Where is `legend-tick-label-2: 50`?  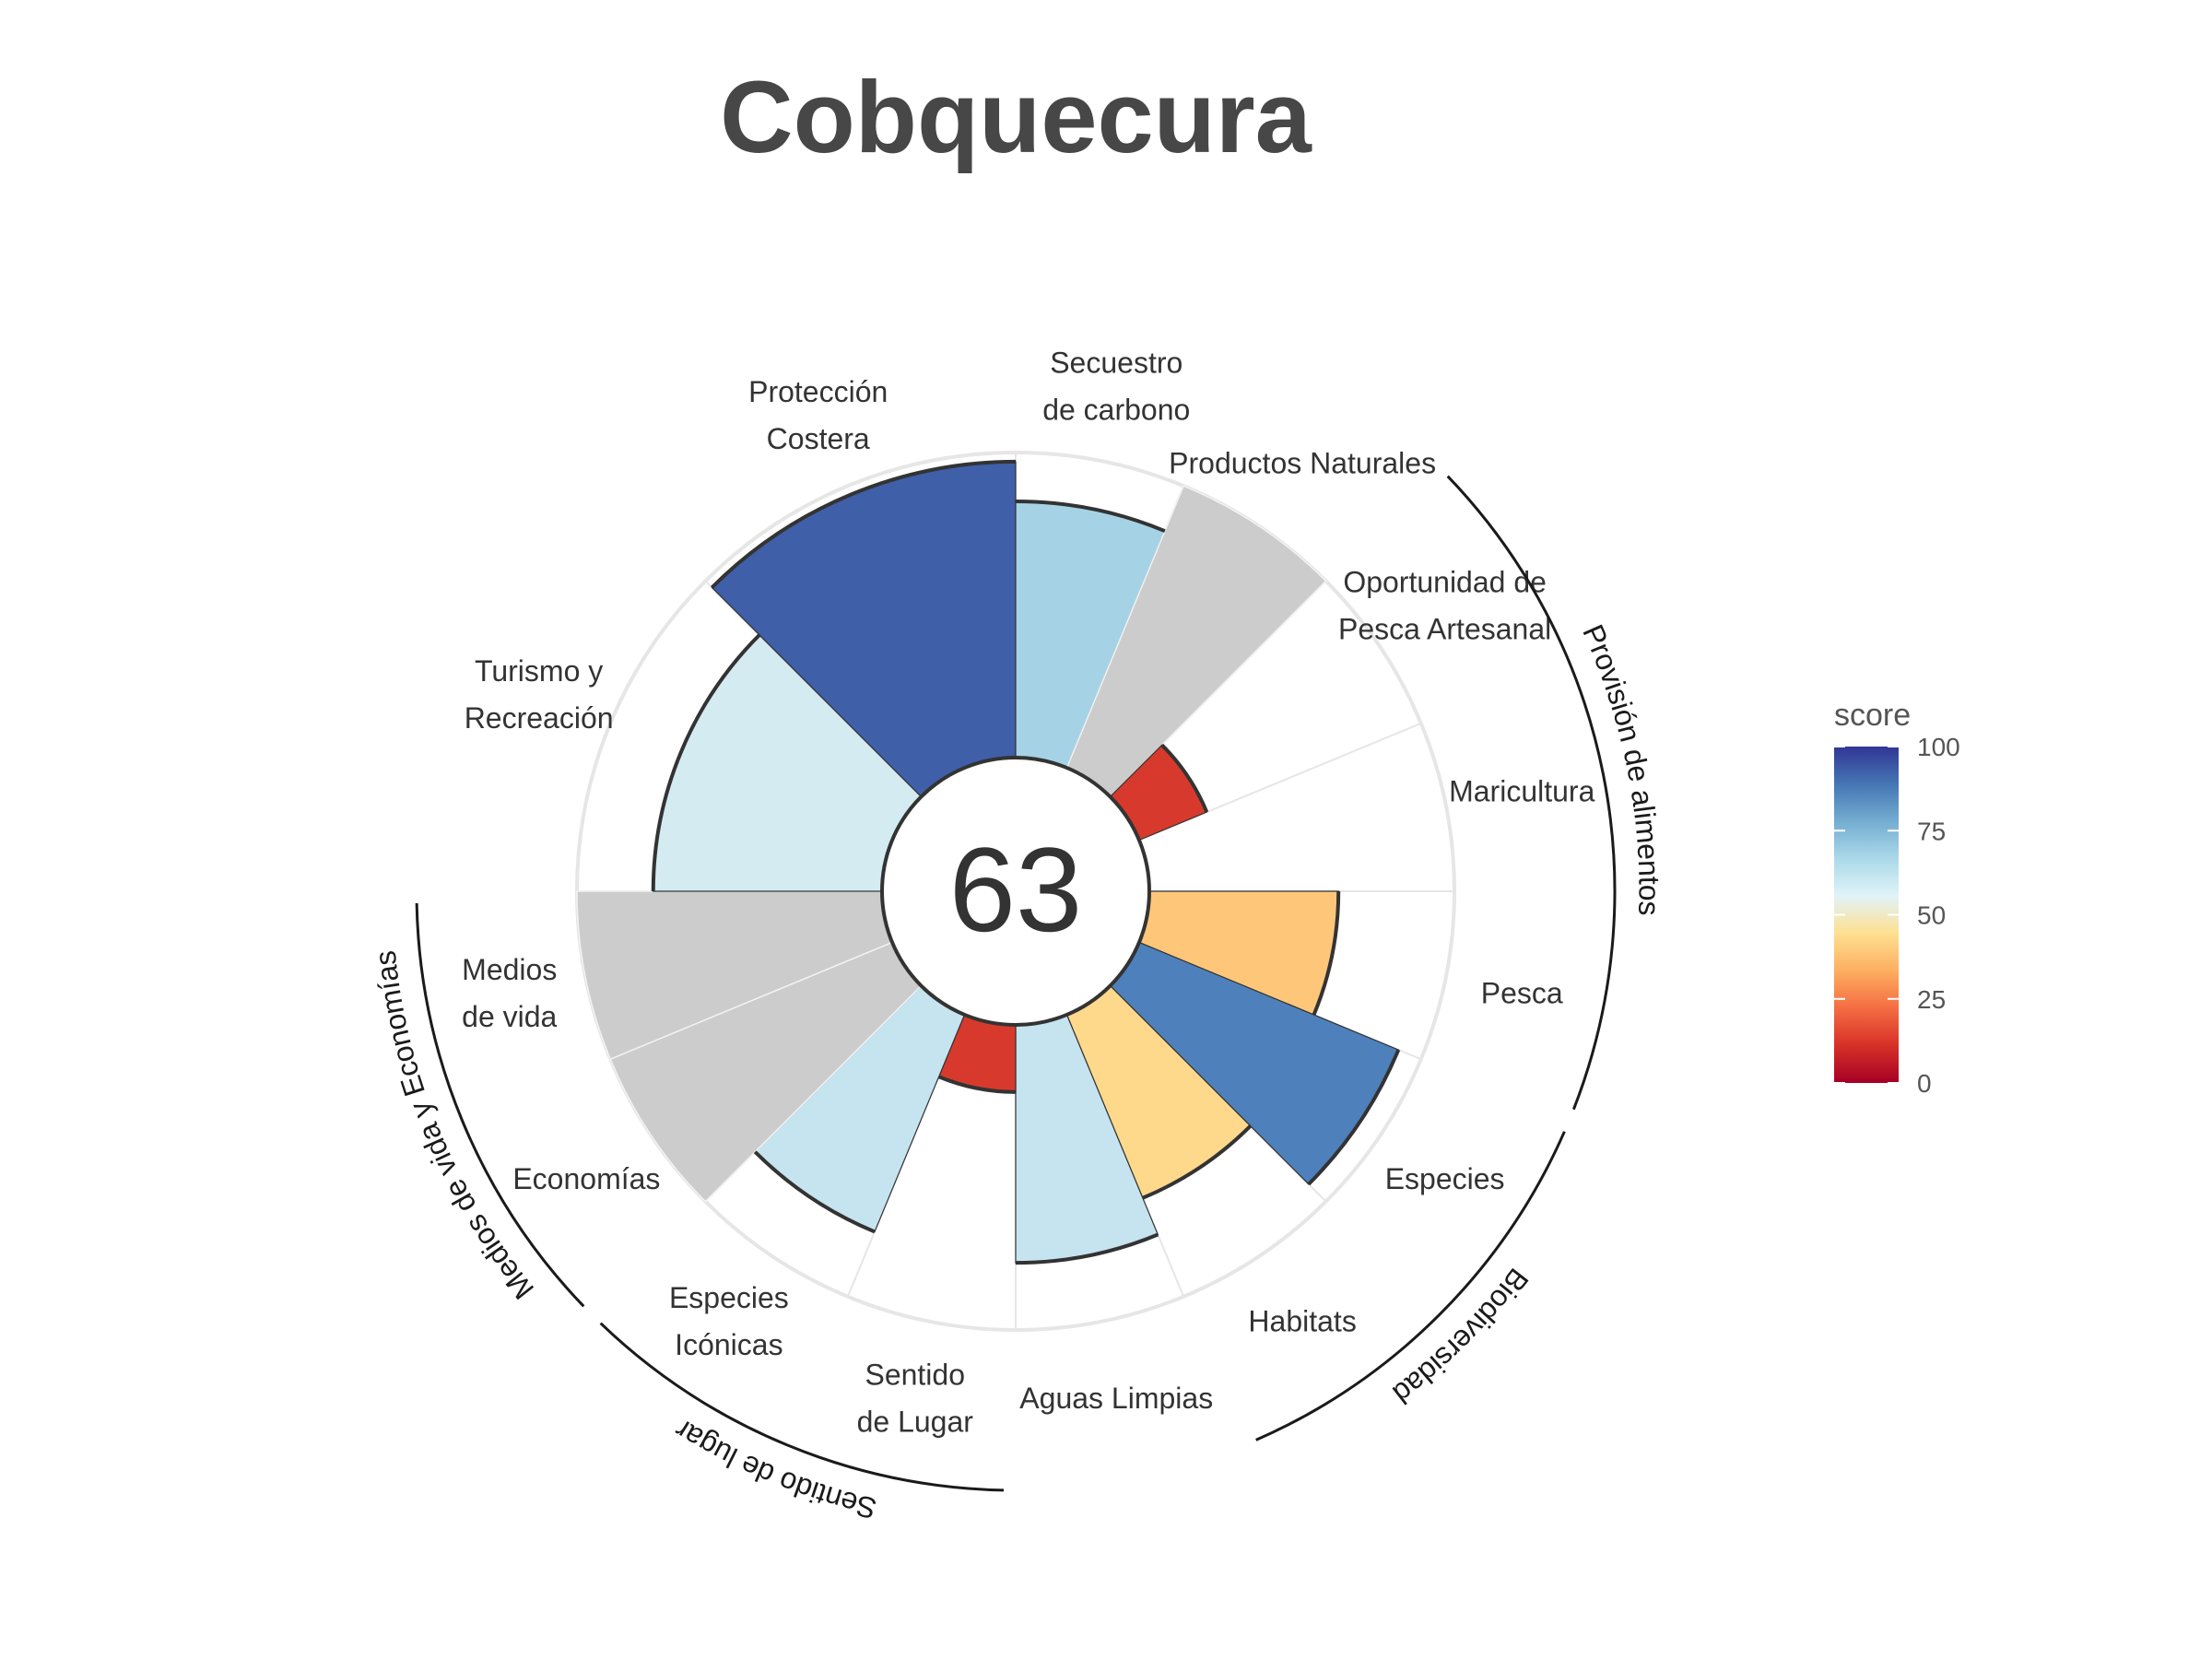 legend-tick-label-2: 50 is located at coordinates (1931, 915).